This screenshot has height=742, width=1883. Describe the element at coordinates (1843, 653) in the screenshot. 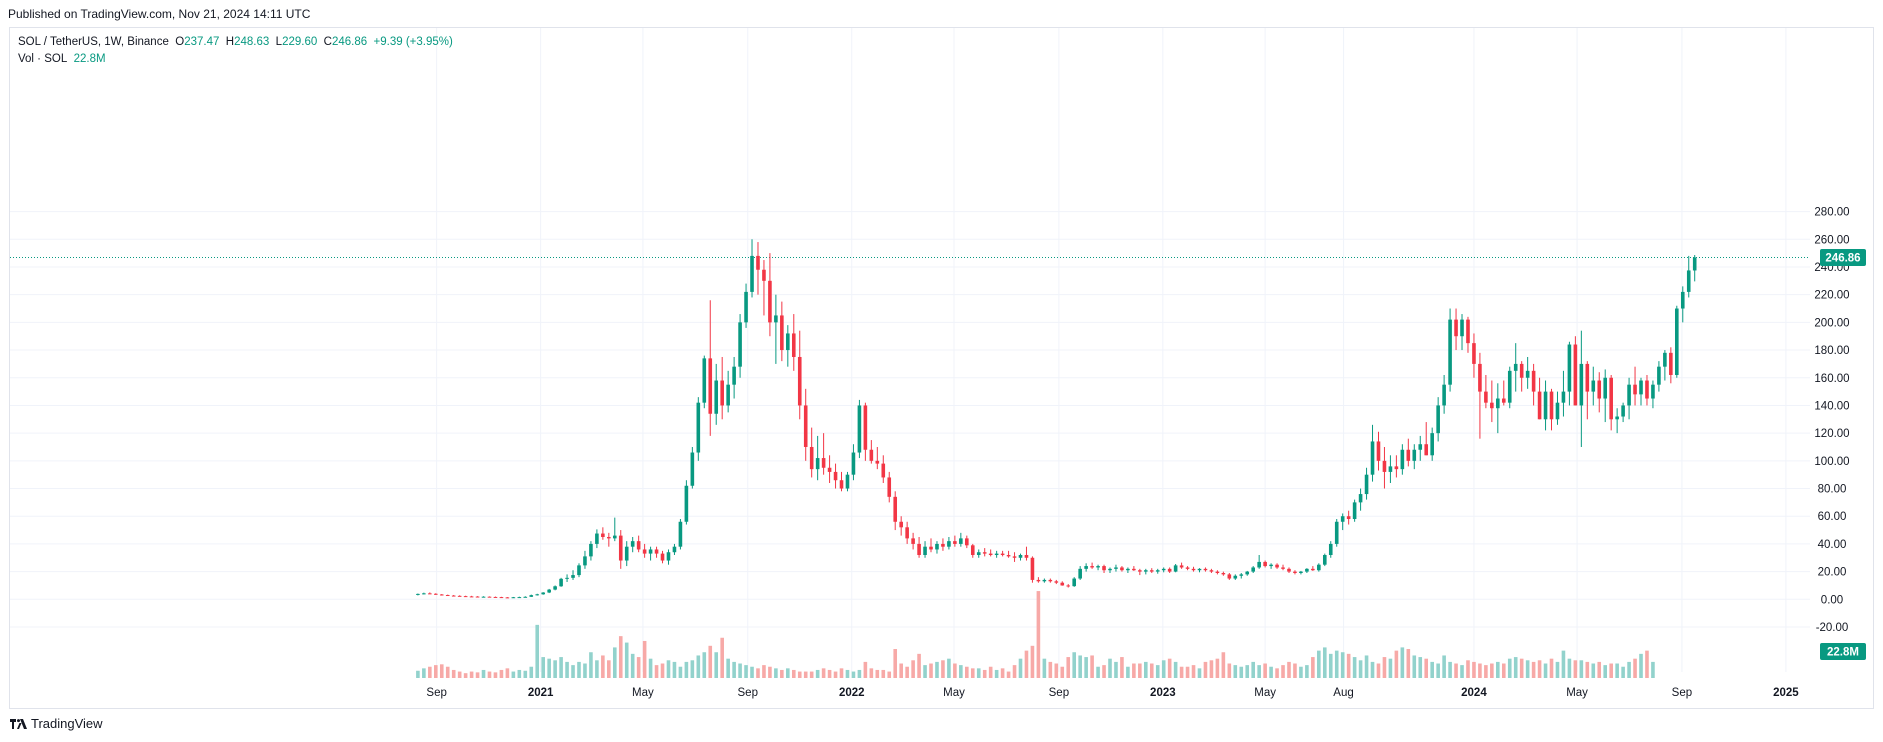

I see `volume-value-tag: 22.8M` at that location.